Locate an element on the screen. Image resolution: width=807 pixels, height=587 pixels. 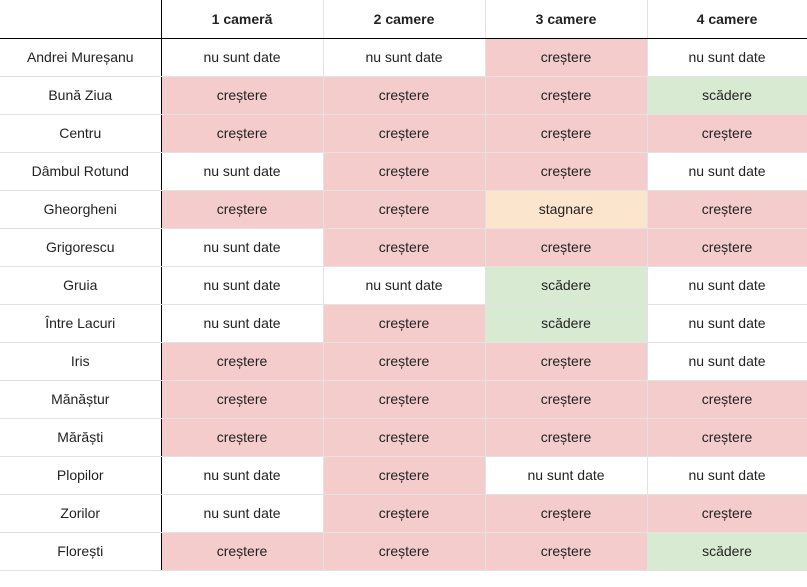
trend-cell: stagnare is located at coordinates (566, 209).